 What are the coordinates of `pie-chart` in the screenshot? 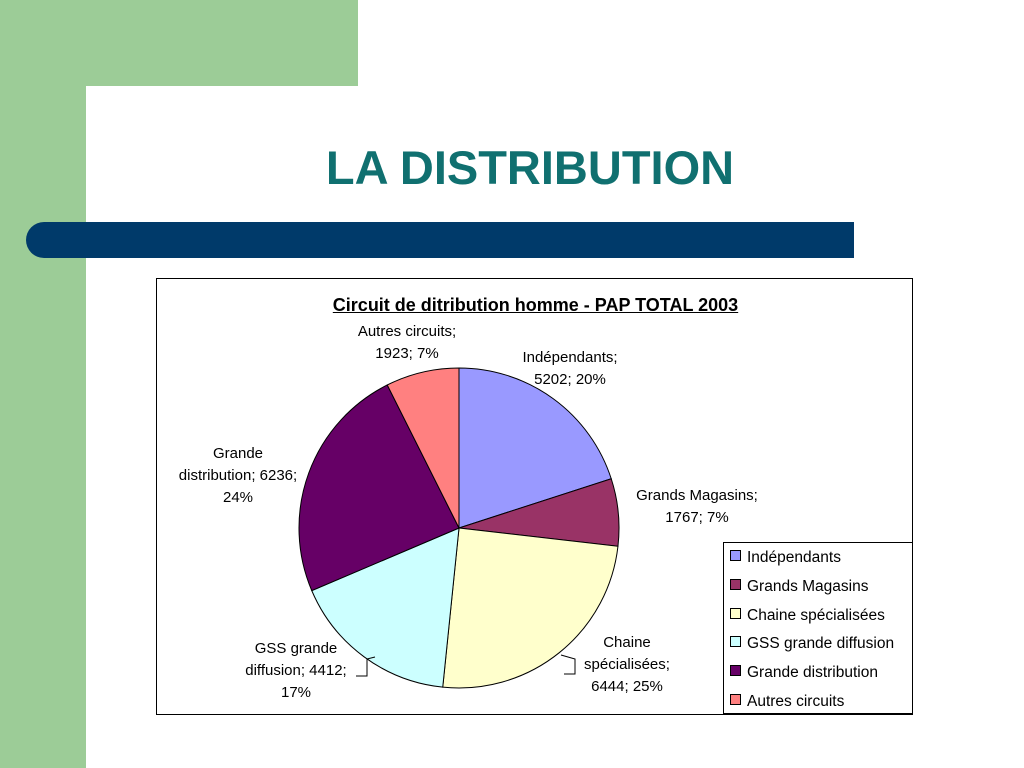 It's located at (459, 528).